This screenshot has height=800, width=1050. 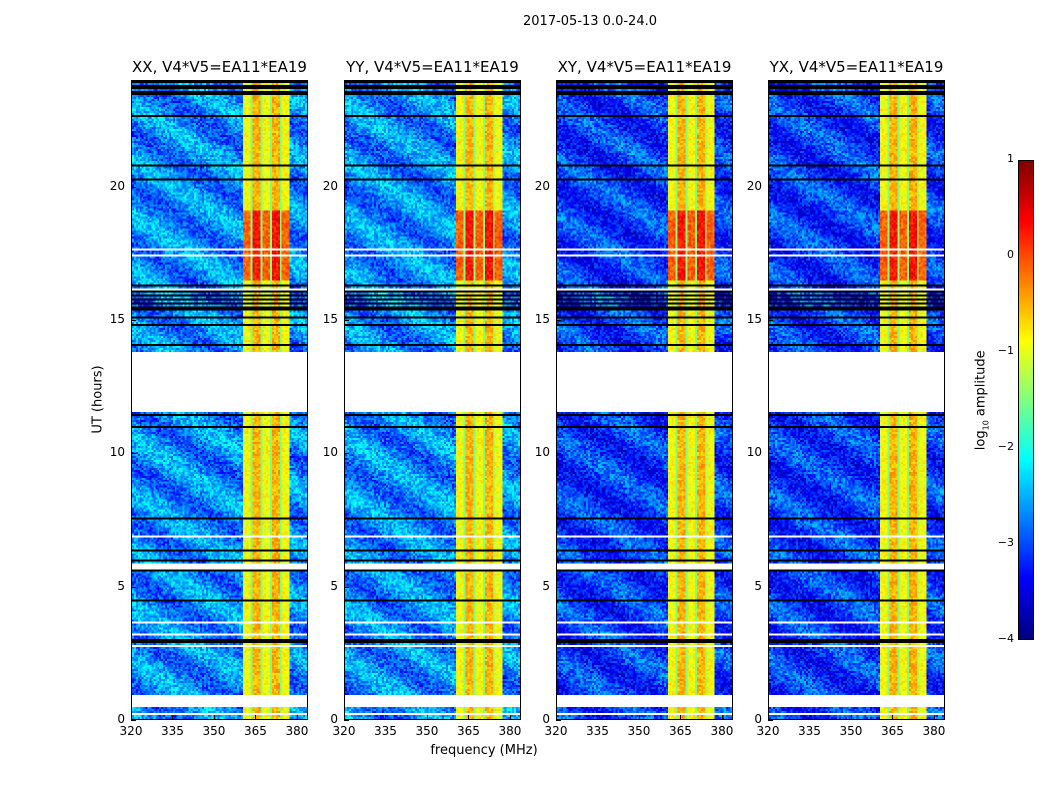 I want to click on colorbar-tick-label: 1, so click(x=1010, y=158).